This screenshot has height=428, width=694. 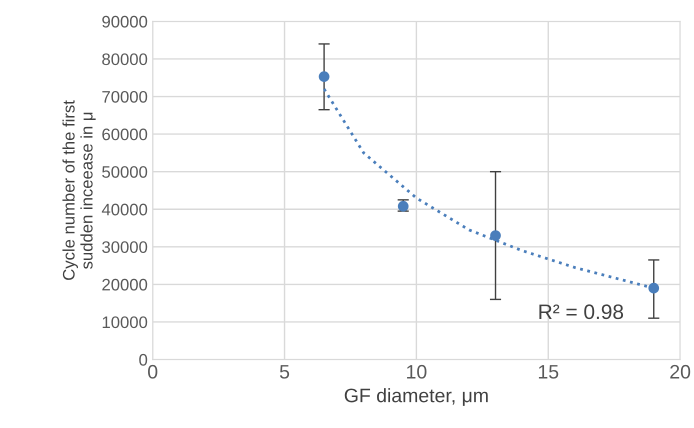 What do you see at coordinates (125, 247) in the screenshot?
I see `y-tick-label: 30000` at bounding box center [125, 247].